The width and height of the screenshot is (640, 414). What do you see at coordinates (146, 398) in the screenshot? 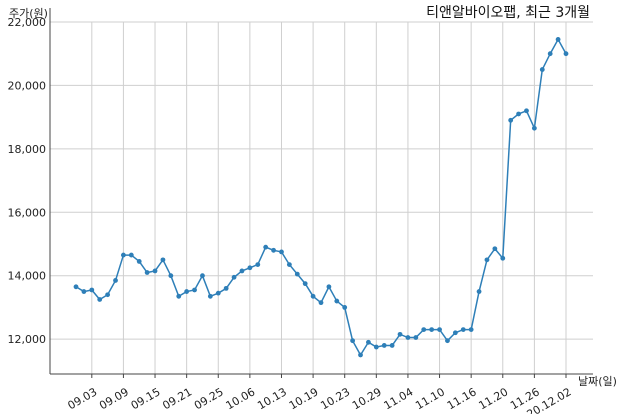
I see `x-tick-label: 09.15` at bounding box center [146, 398].